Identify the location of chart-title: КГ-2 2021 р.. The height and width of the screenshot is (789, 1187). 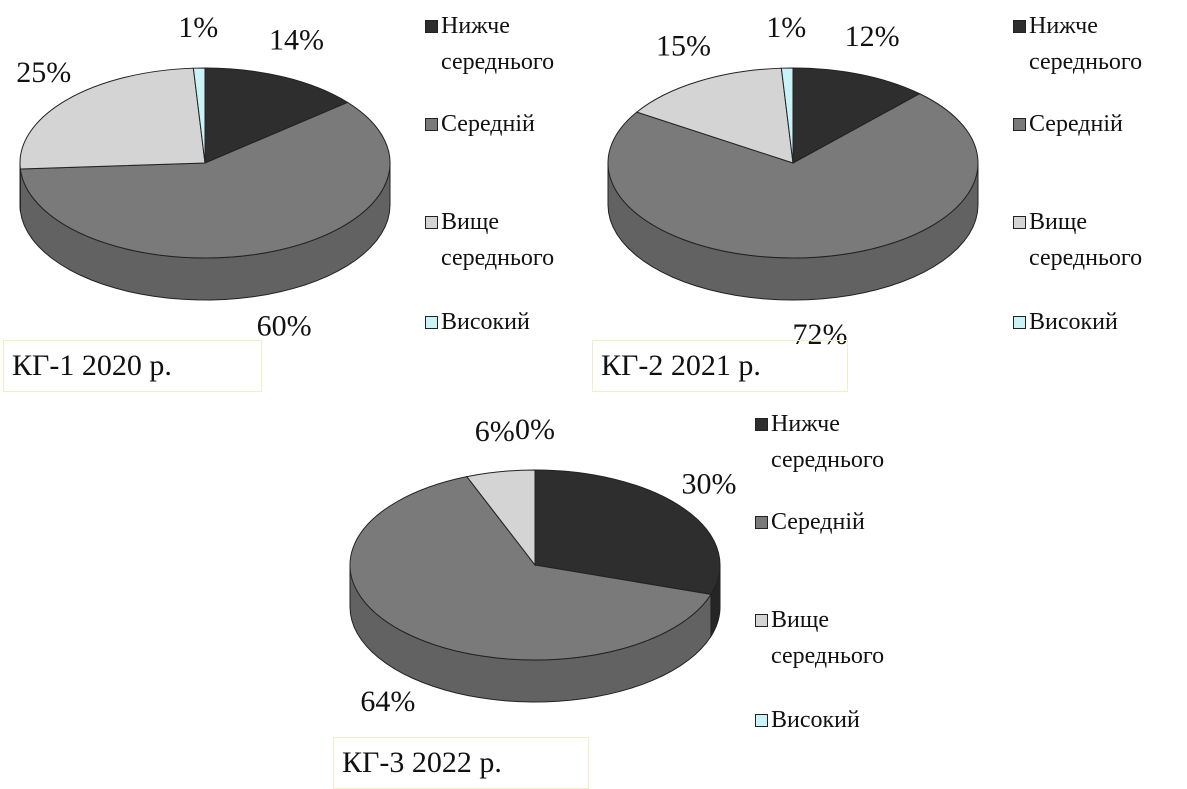
(720, 366).